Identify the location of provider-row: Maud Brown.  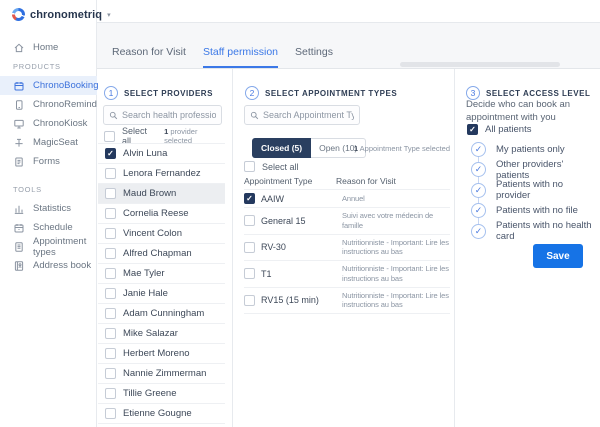
(161, 194).